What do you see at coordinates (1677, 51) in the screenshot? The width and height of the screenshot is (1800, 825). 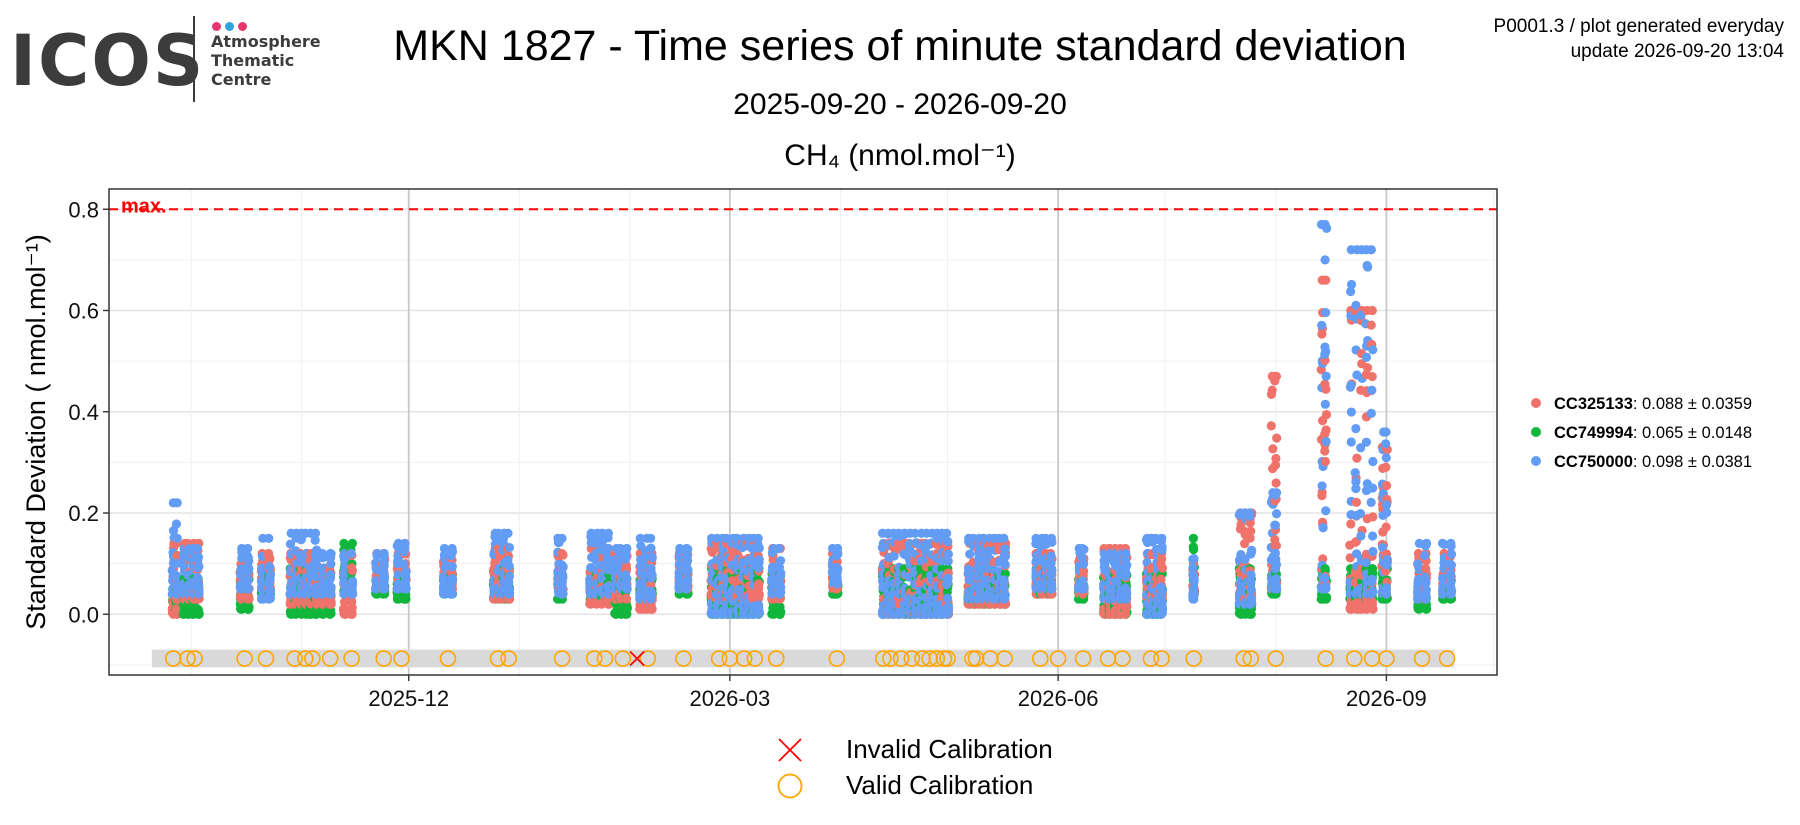 I see `meta-line-2: update 2026-09-20 13:04` at bounding box center [1677, 51].